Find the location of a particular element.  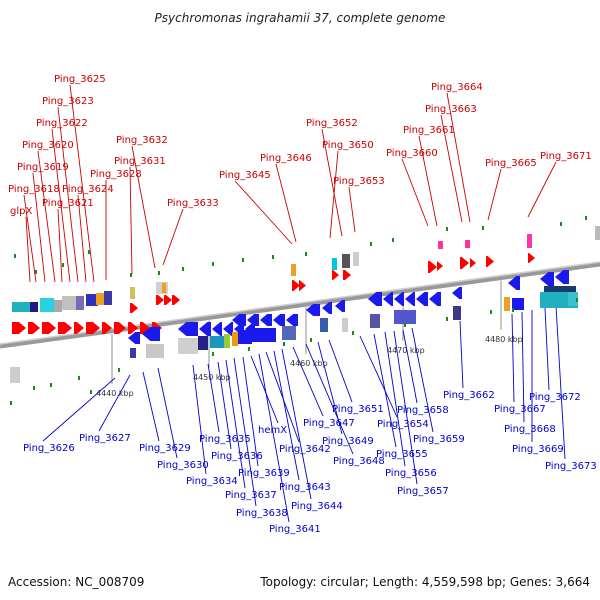

gene-label-ping_3669: Ping_3669 is located at coordinates (538, 449).